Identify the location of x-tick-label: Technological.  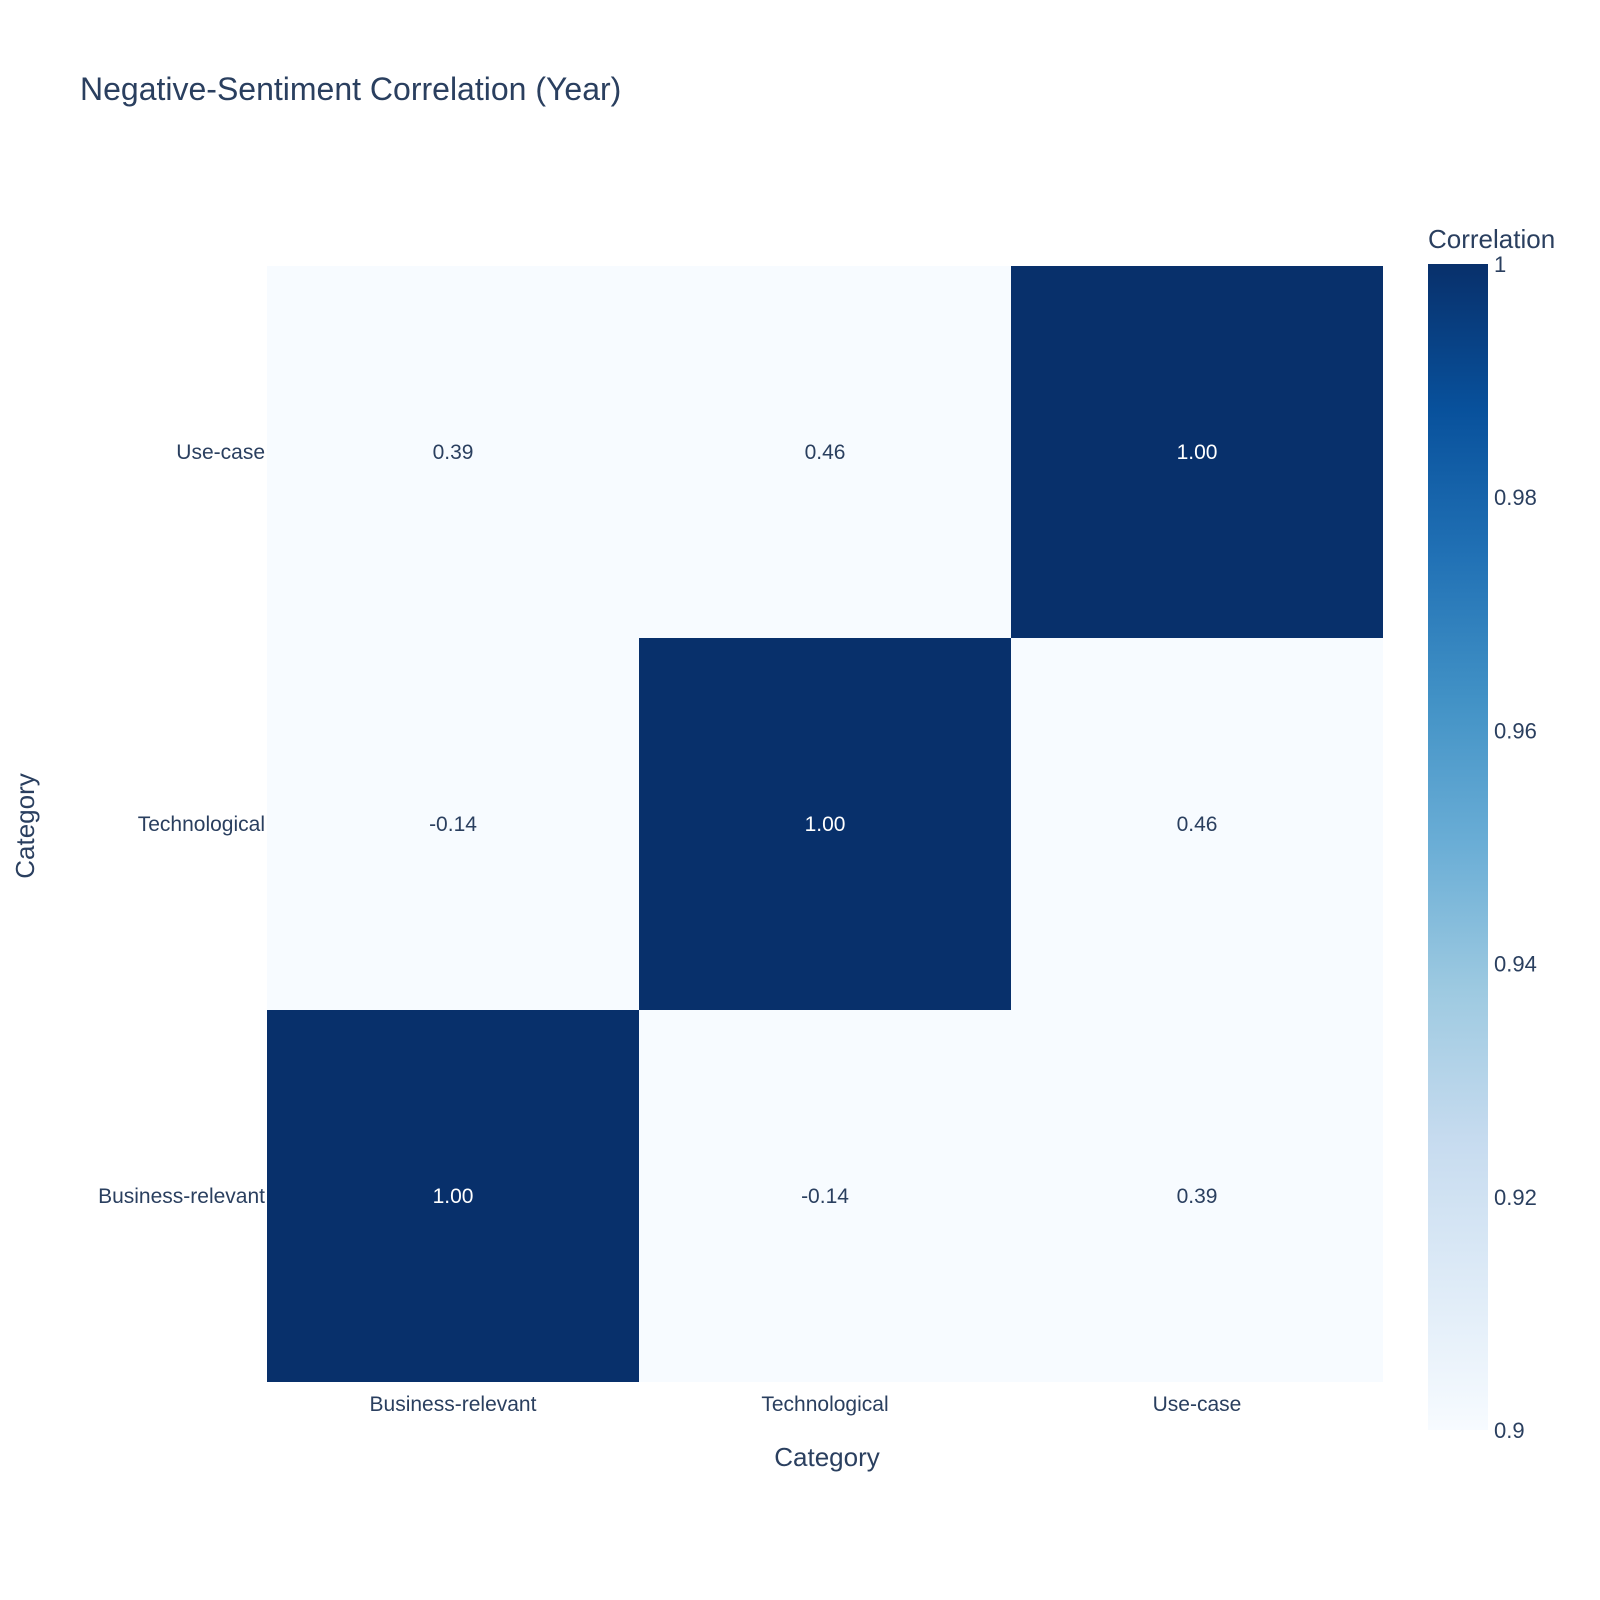
(824, 1404).